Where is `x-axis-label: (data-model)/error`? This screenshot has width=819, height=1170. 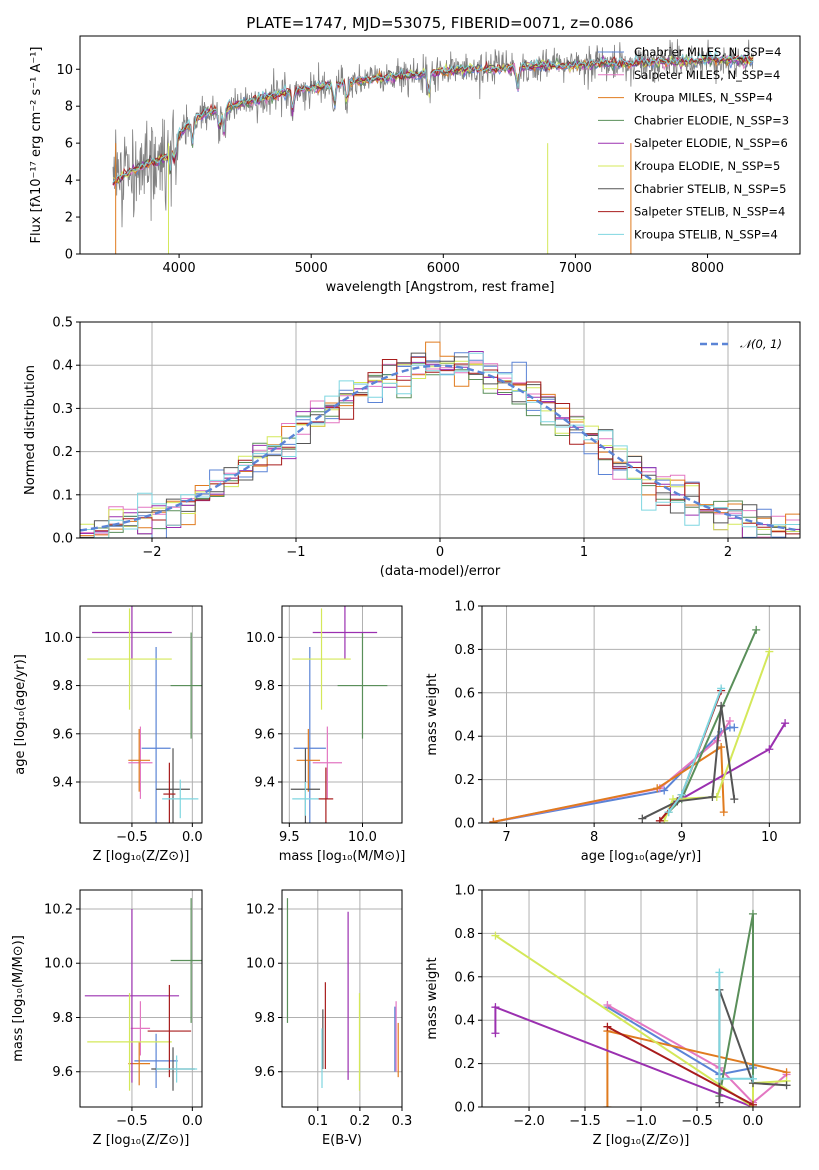 x-axis-label: (data-model)/error is located at coordinates (440, 571).